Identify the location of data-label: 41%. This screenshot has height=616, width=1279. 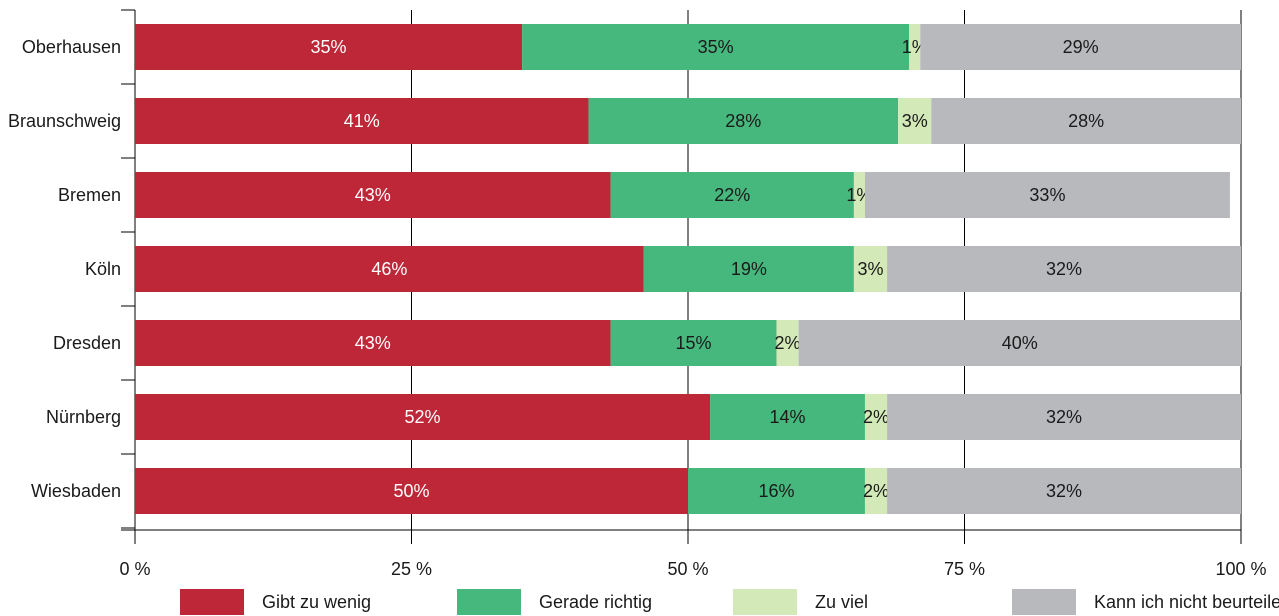
(362, 121).